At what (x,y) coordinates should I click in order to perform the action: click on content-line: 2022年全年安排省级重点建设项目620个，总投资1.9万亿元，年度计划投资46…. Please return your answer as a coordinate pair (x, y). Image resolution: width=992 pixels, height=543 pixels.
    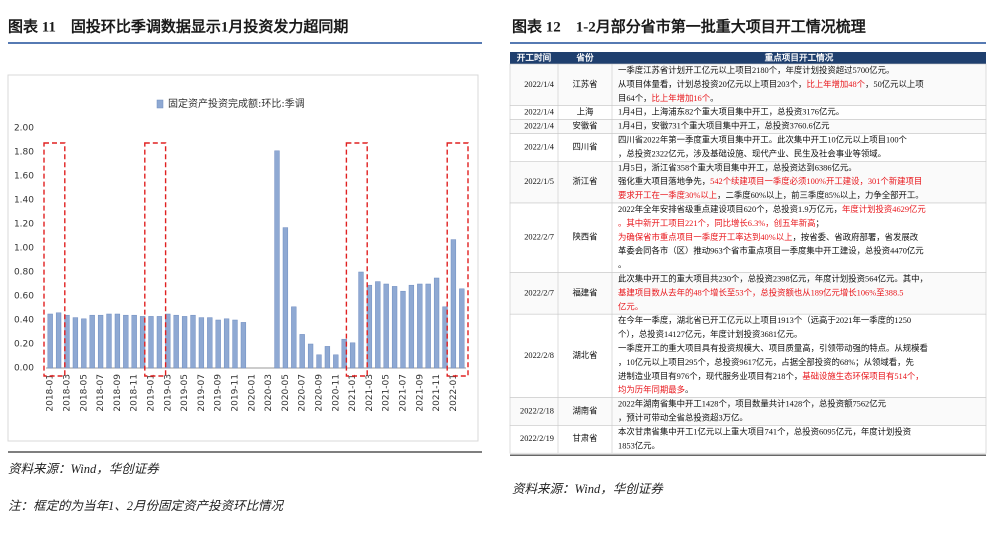
    Looking at the image, I should click on (772, 209).